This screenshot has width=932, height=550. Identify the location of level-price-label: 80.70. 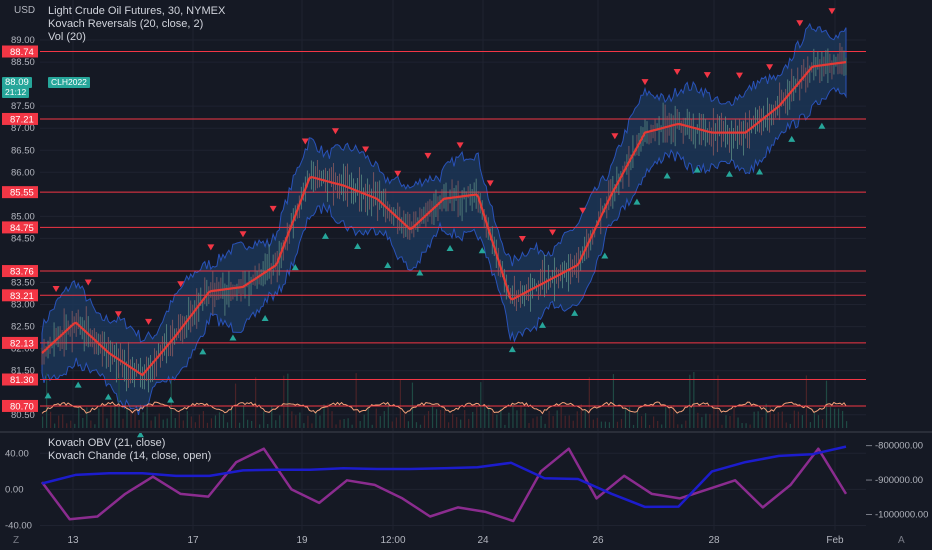
(22, 406).